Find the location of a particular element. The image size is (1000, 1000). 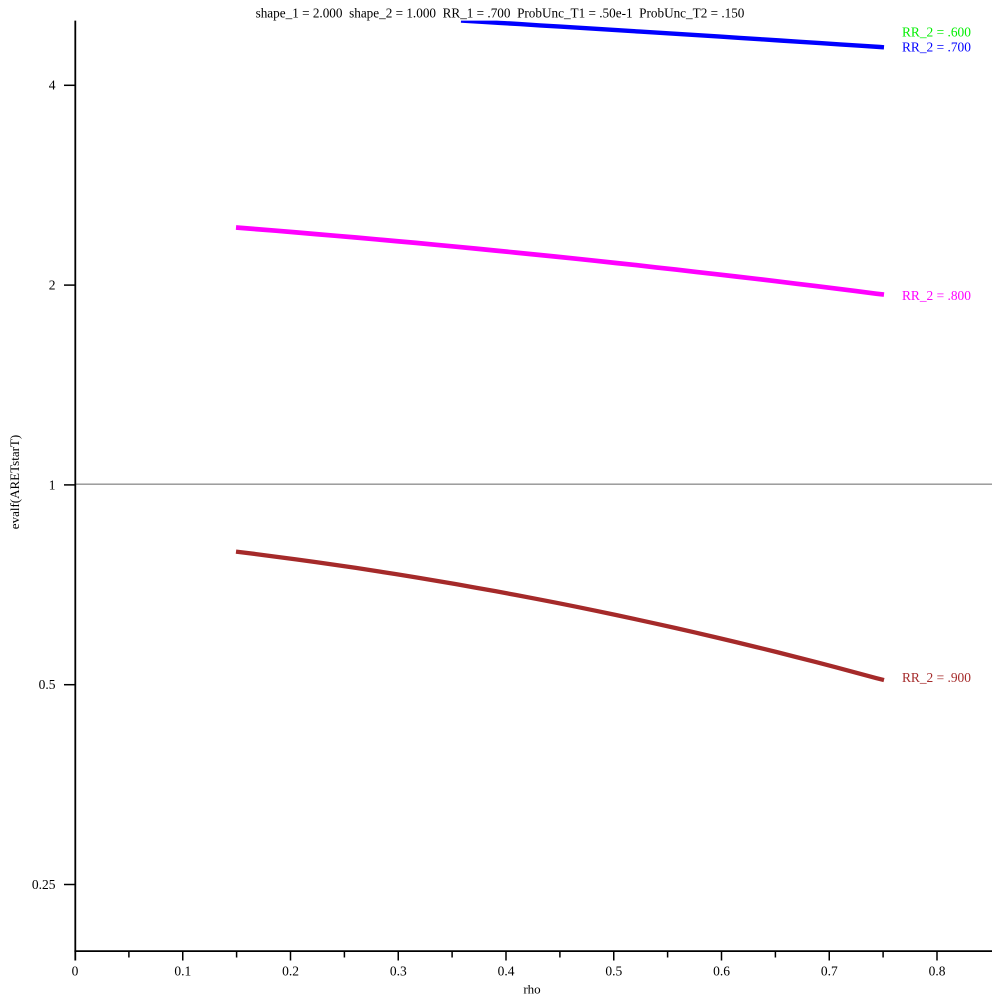

svg-text: RR_2 = .700 is located at coordinates (936, 47).